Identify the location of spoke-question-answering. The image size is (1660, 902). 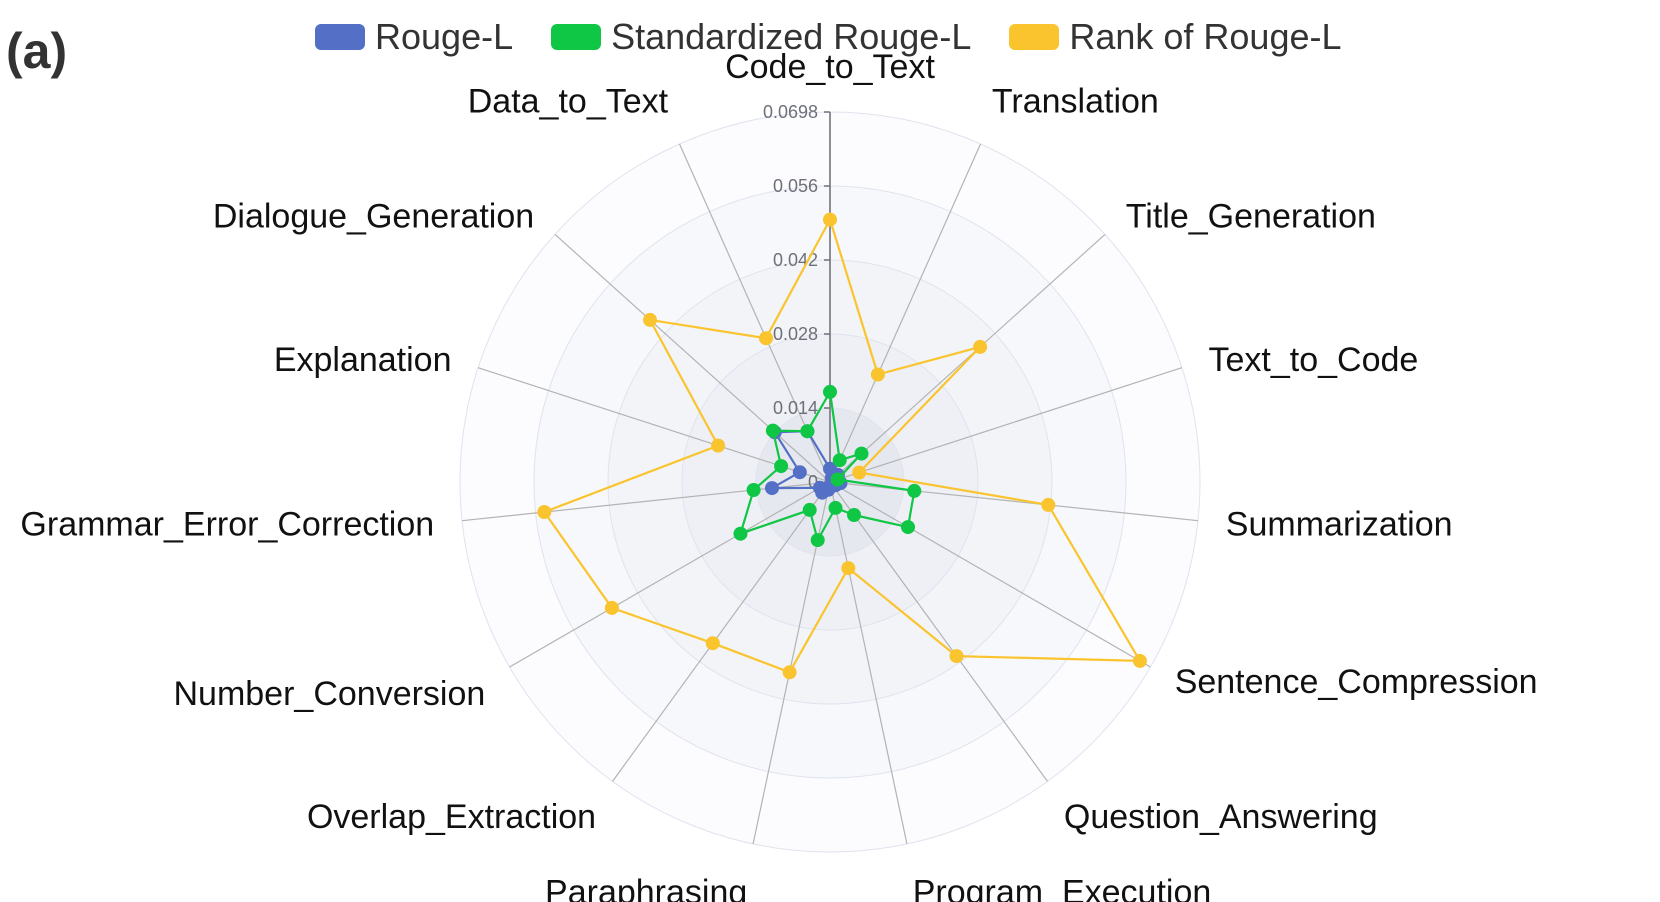
(938, 631).